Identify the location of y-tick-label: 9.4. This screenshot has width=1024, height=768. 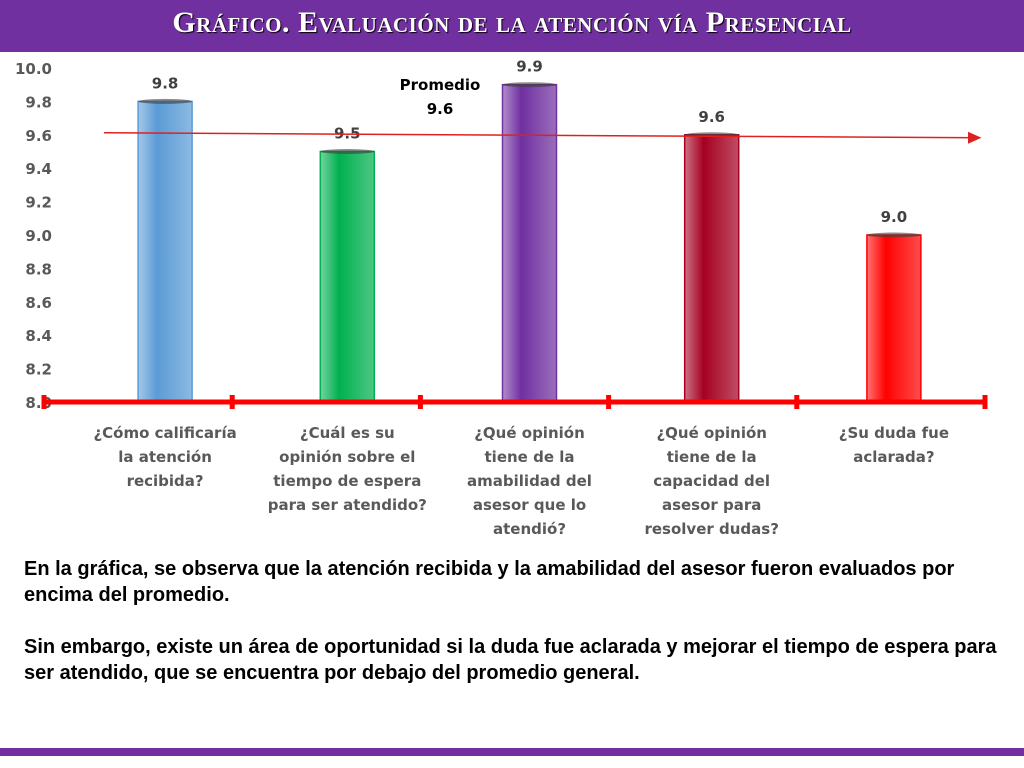
(38, 169).